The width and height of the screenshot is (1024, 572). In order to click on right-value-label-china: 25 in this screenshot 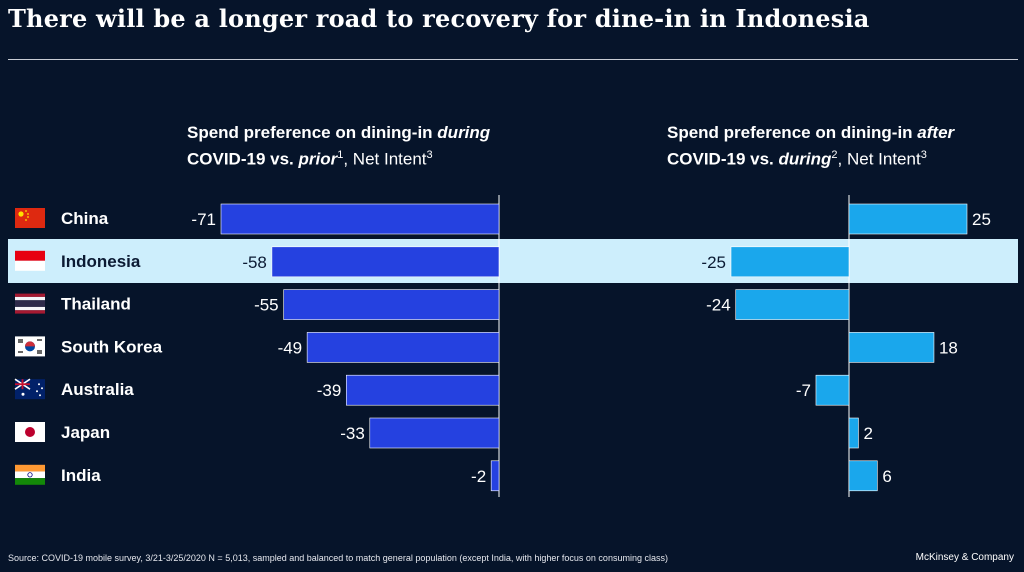, I will do `click(981, 219)`.